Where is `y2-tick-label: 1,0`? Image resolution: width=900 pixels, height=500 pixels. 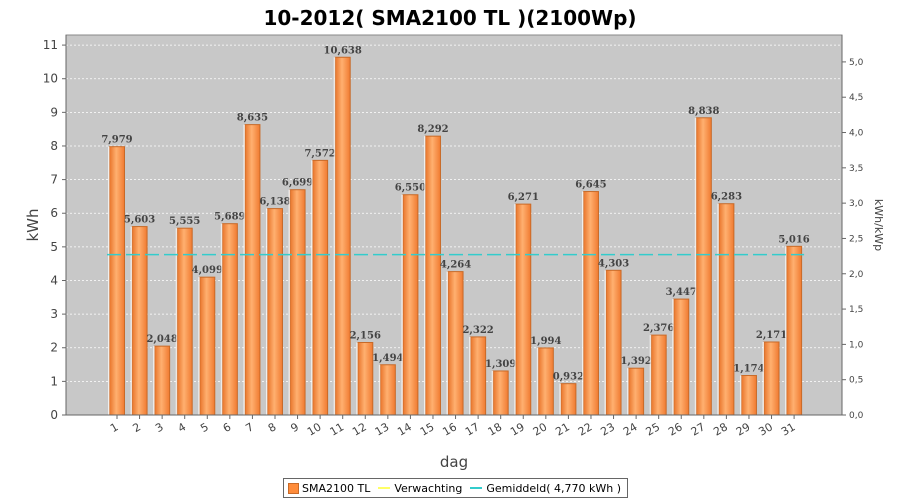 y2-tick-label: 1,0 is located at coordinates (856, 345).